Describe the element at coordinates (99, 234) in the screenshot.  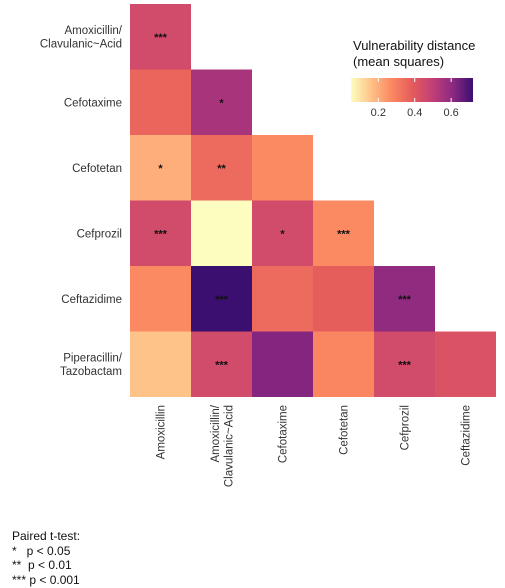
I see `row-label: Cefprozil` at that location.